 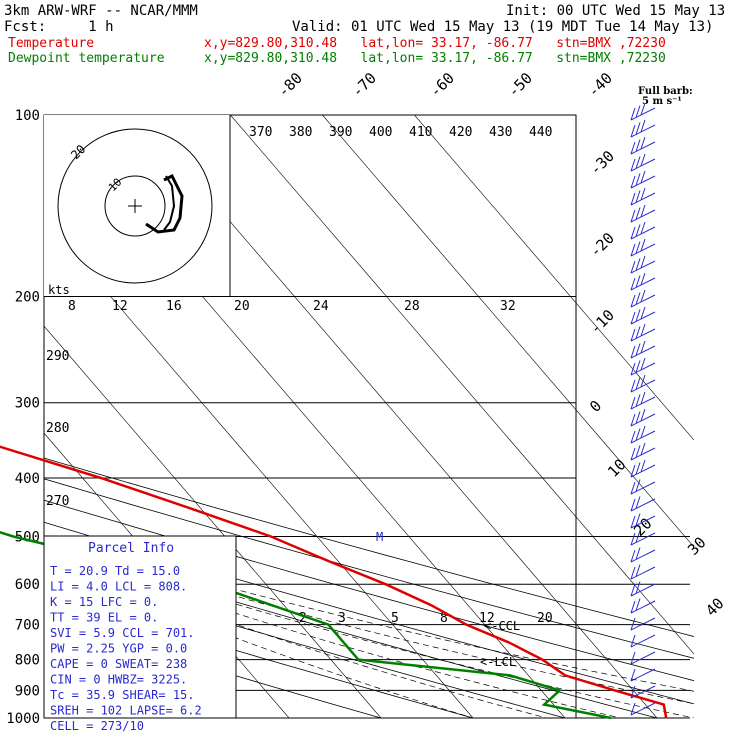 I want to click on isotherm-label: -80, so click(x=290, y=85).